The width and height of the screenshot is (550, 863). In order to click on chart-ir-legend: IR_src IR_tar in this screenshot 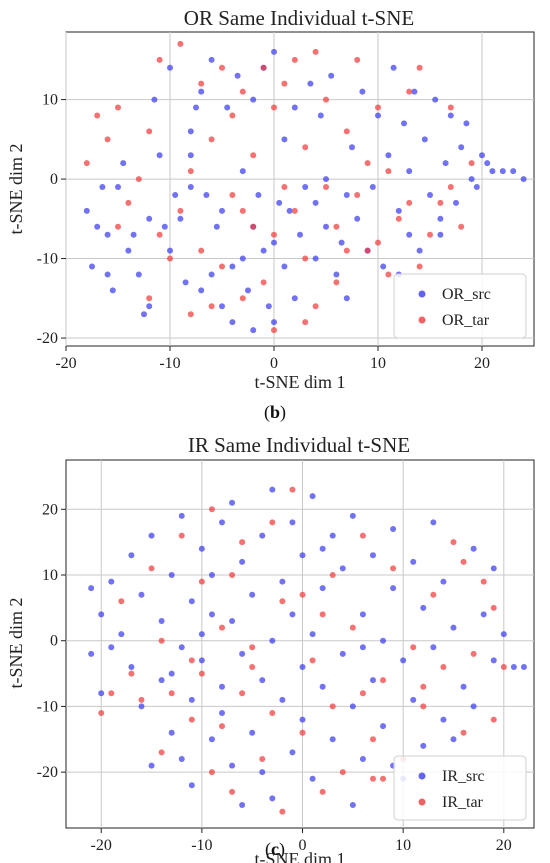, I will do `click(460, 788)`.